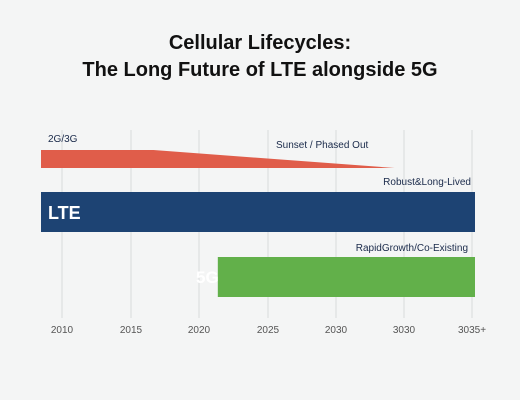  Describe the element at coordinates (63, 139) in the screenshot. I see `series-label-2g3g: 2G/3G` at that location.